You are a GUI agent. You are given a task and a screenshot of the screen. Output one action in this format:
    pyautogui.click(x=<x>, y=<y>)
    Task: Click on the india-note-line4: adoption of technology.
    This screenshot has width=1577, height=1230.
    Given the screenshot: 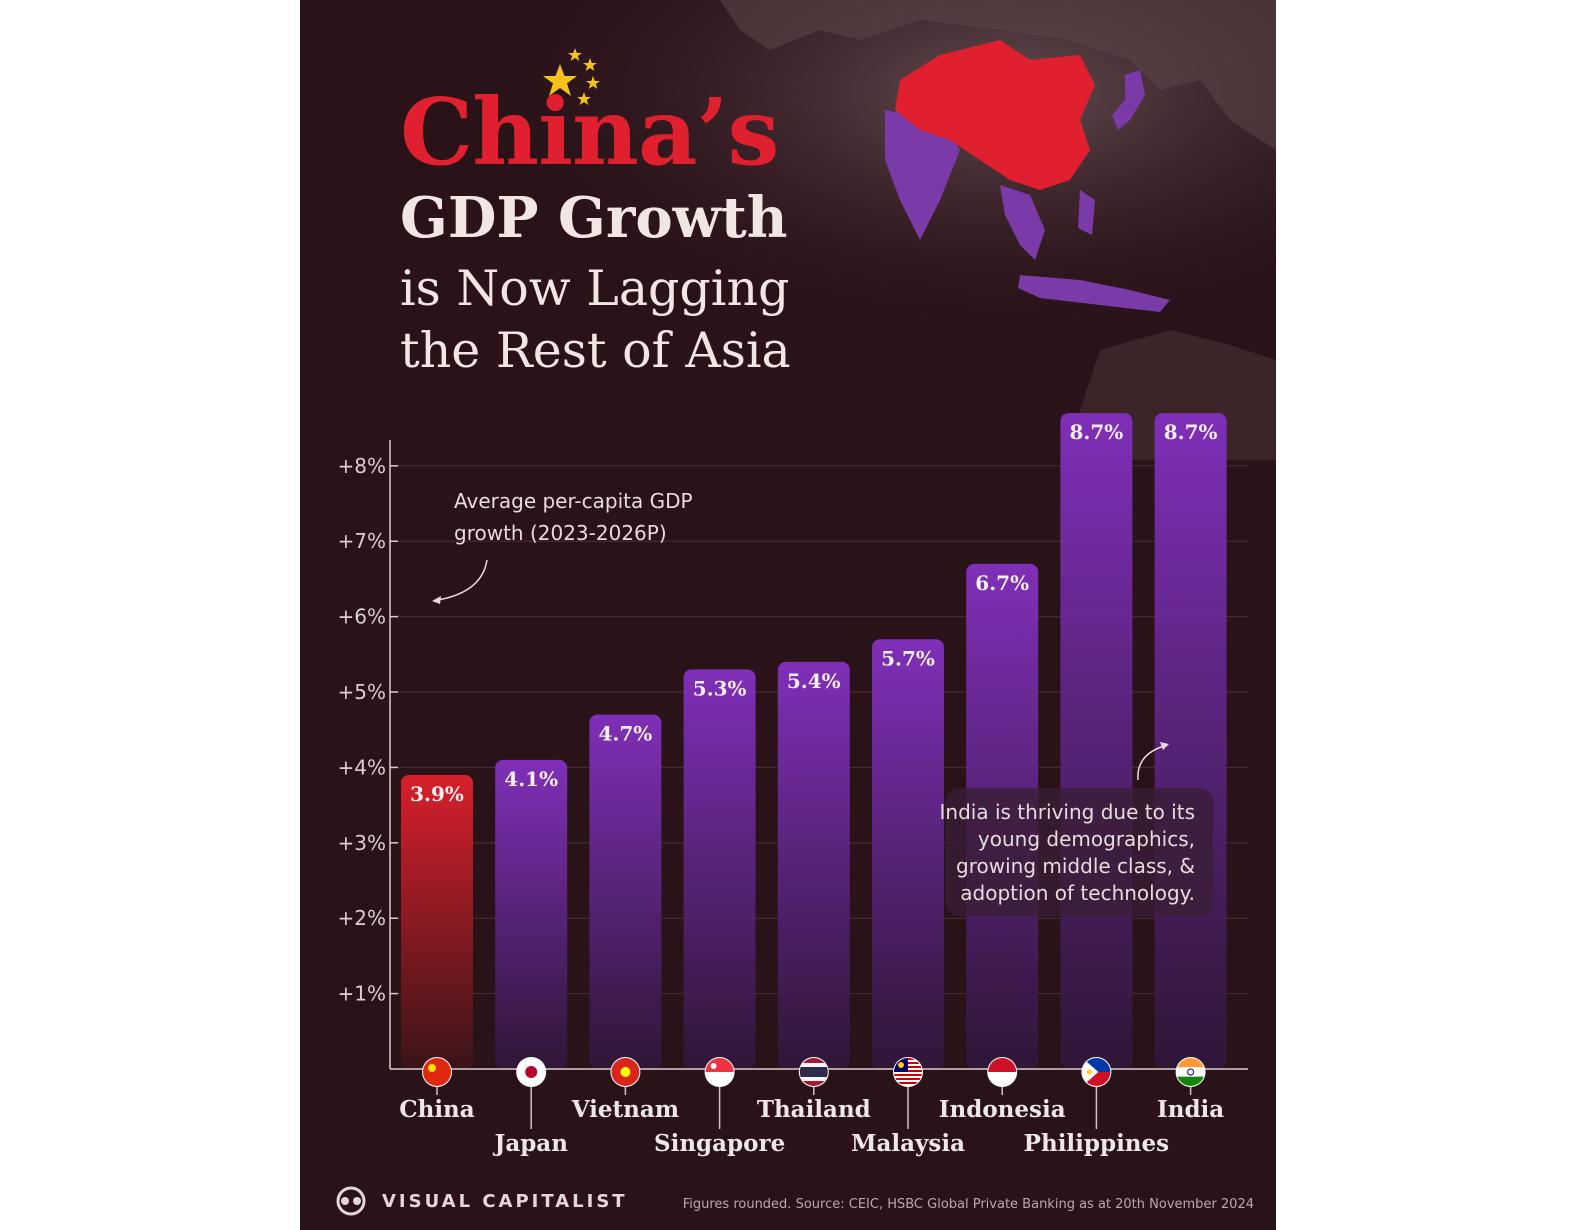 What is the action you would take?
    pyautogui.click(x=1077, y=893)
    